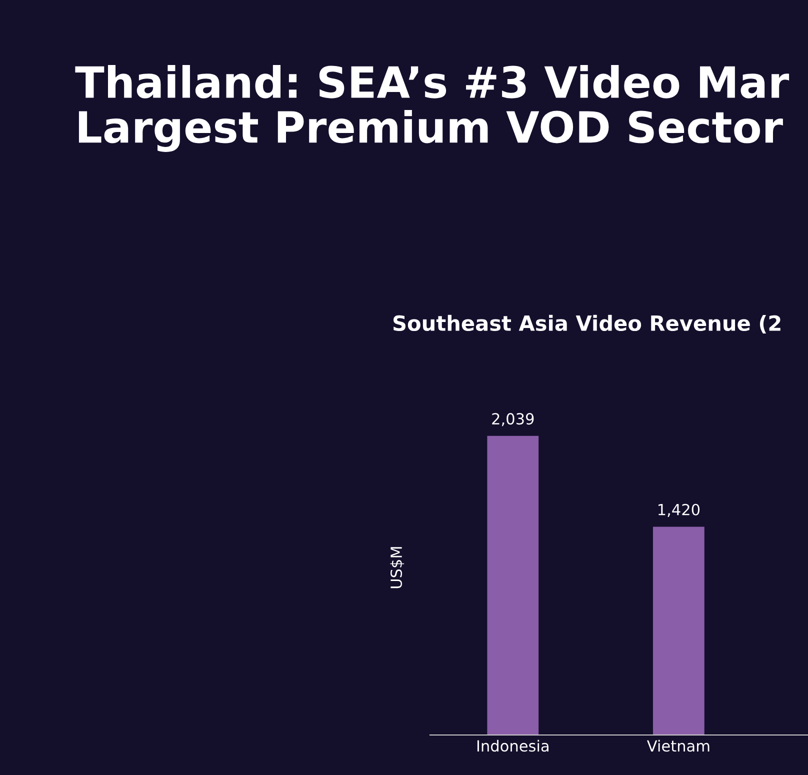 Image resolution: width=808 pixels, height=775 pixels. I want to click on chart-title: Thailand: SEA’s #3 Video Mar Largest Premium VOD Sector, so click(432, 108).